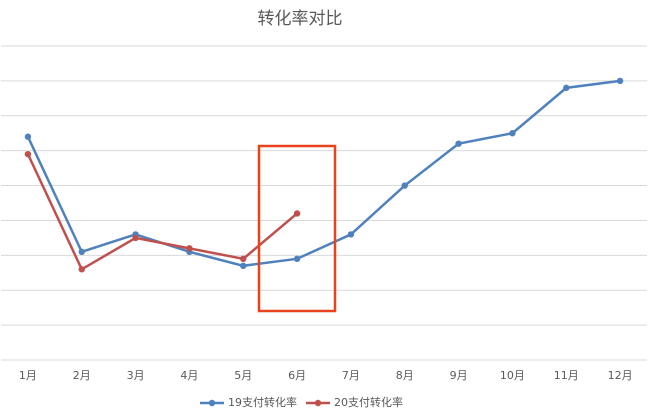  I want to click on legend-label: 20支付转化率, so click(368, 402).